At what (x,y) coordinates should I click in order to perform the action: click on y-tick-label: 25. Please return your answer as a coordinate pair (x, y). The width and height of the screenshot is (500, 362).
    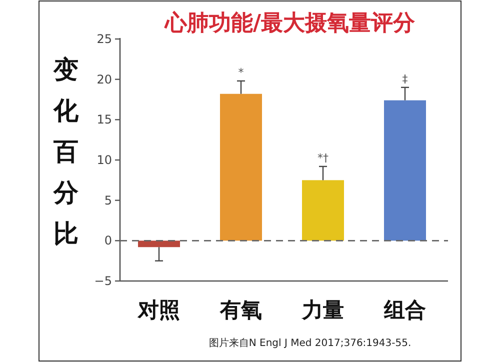
    Looking at the image, I should click on (104, 39).